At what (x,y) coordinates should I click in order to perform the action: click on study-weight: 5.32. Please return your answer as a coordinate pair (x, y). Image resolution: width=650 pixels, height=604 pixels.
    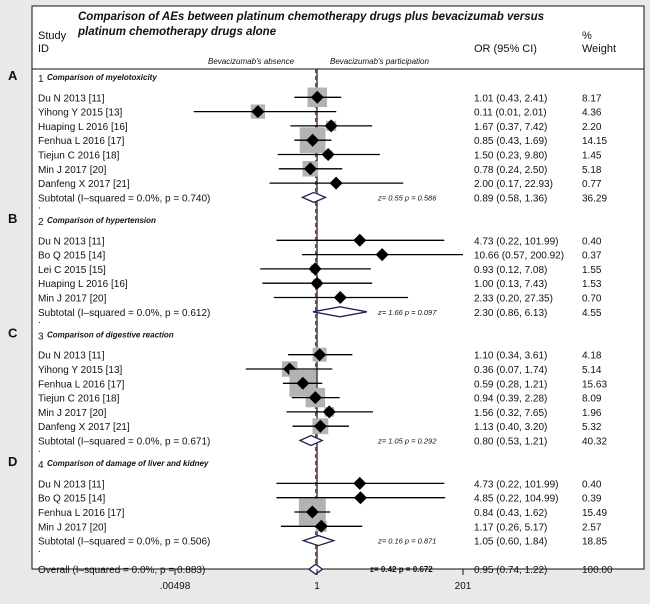
    Looking at the image, I should click on (592, 427).